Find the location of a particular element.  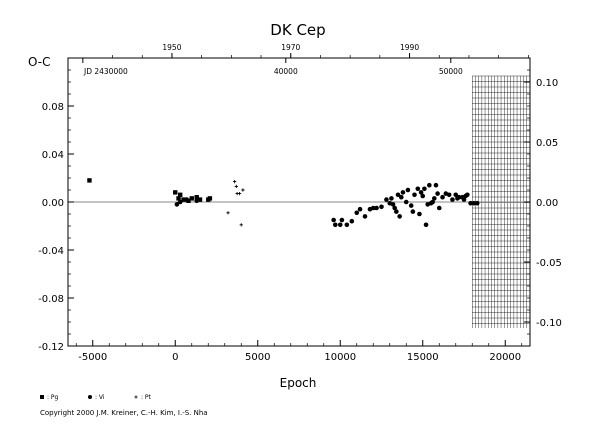

legend-label: : Vi is located at coordinates (100, 397).